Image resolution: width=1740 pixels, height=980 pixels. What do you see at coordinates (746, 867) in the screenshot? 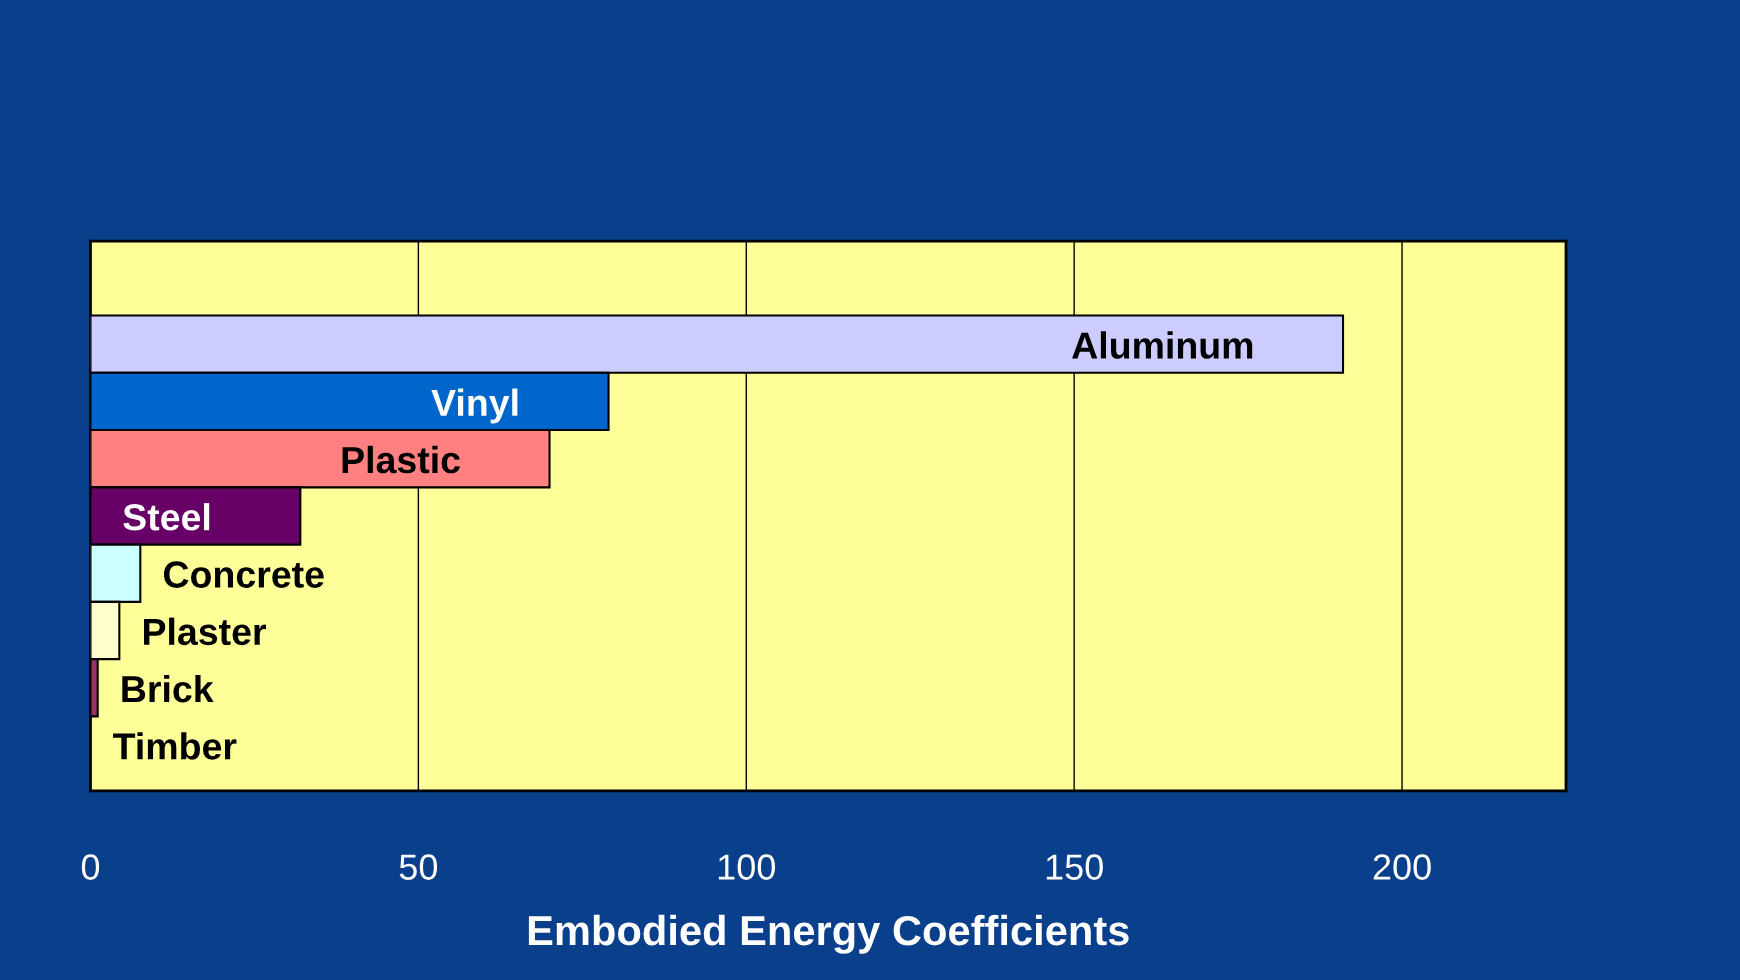
I see `x-tick-label: 100` at bounding box center [746, 867].